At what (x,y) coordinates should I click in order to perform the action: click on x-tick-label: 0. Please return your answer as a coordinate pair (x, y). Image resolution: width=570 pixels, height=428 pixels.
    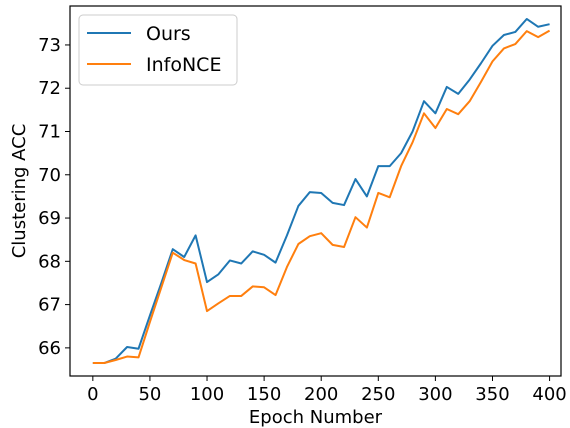
    Looking at the image, I should click on (92, 394).